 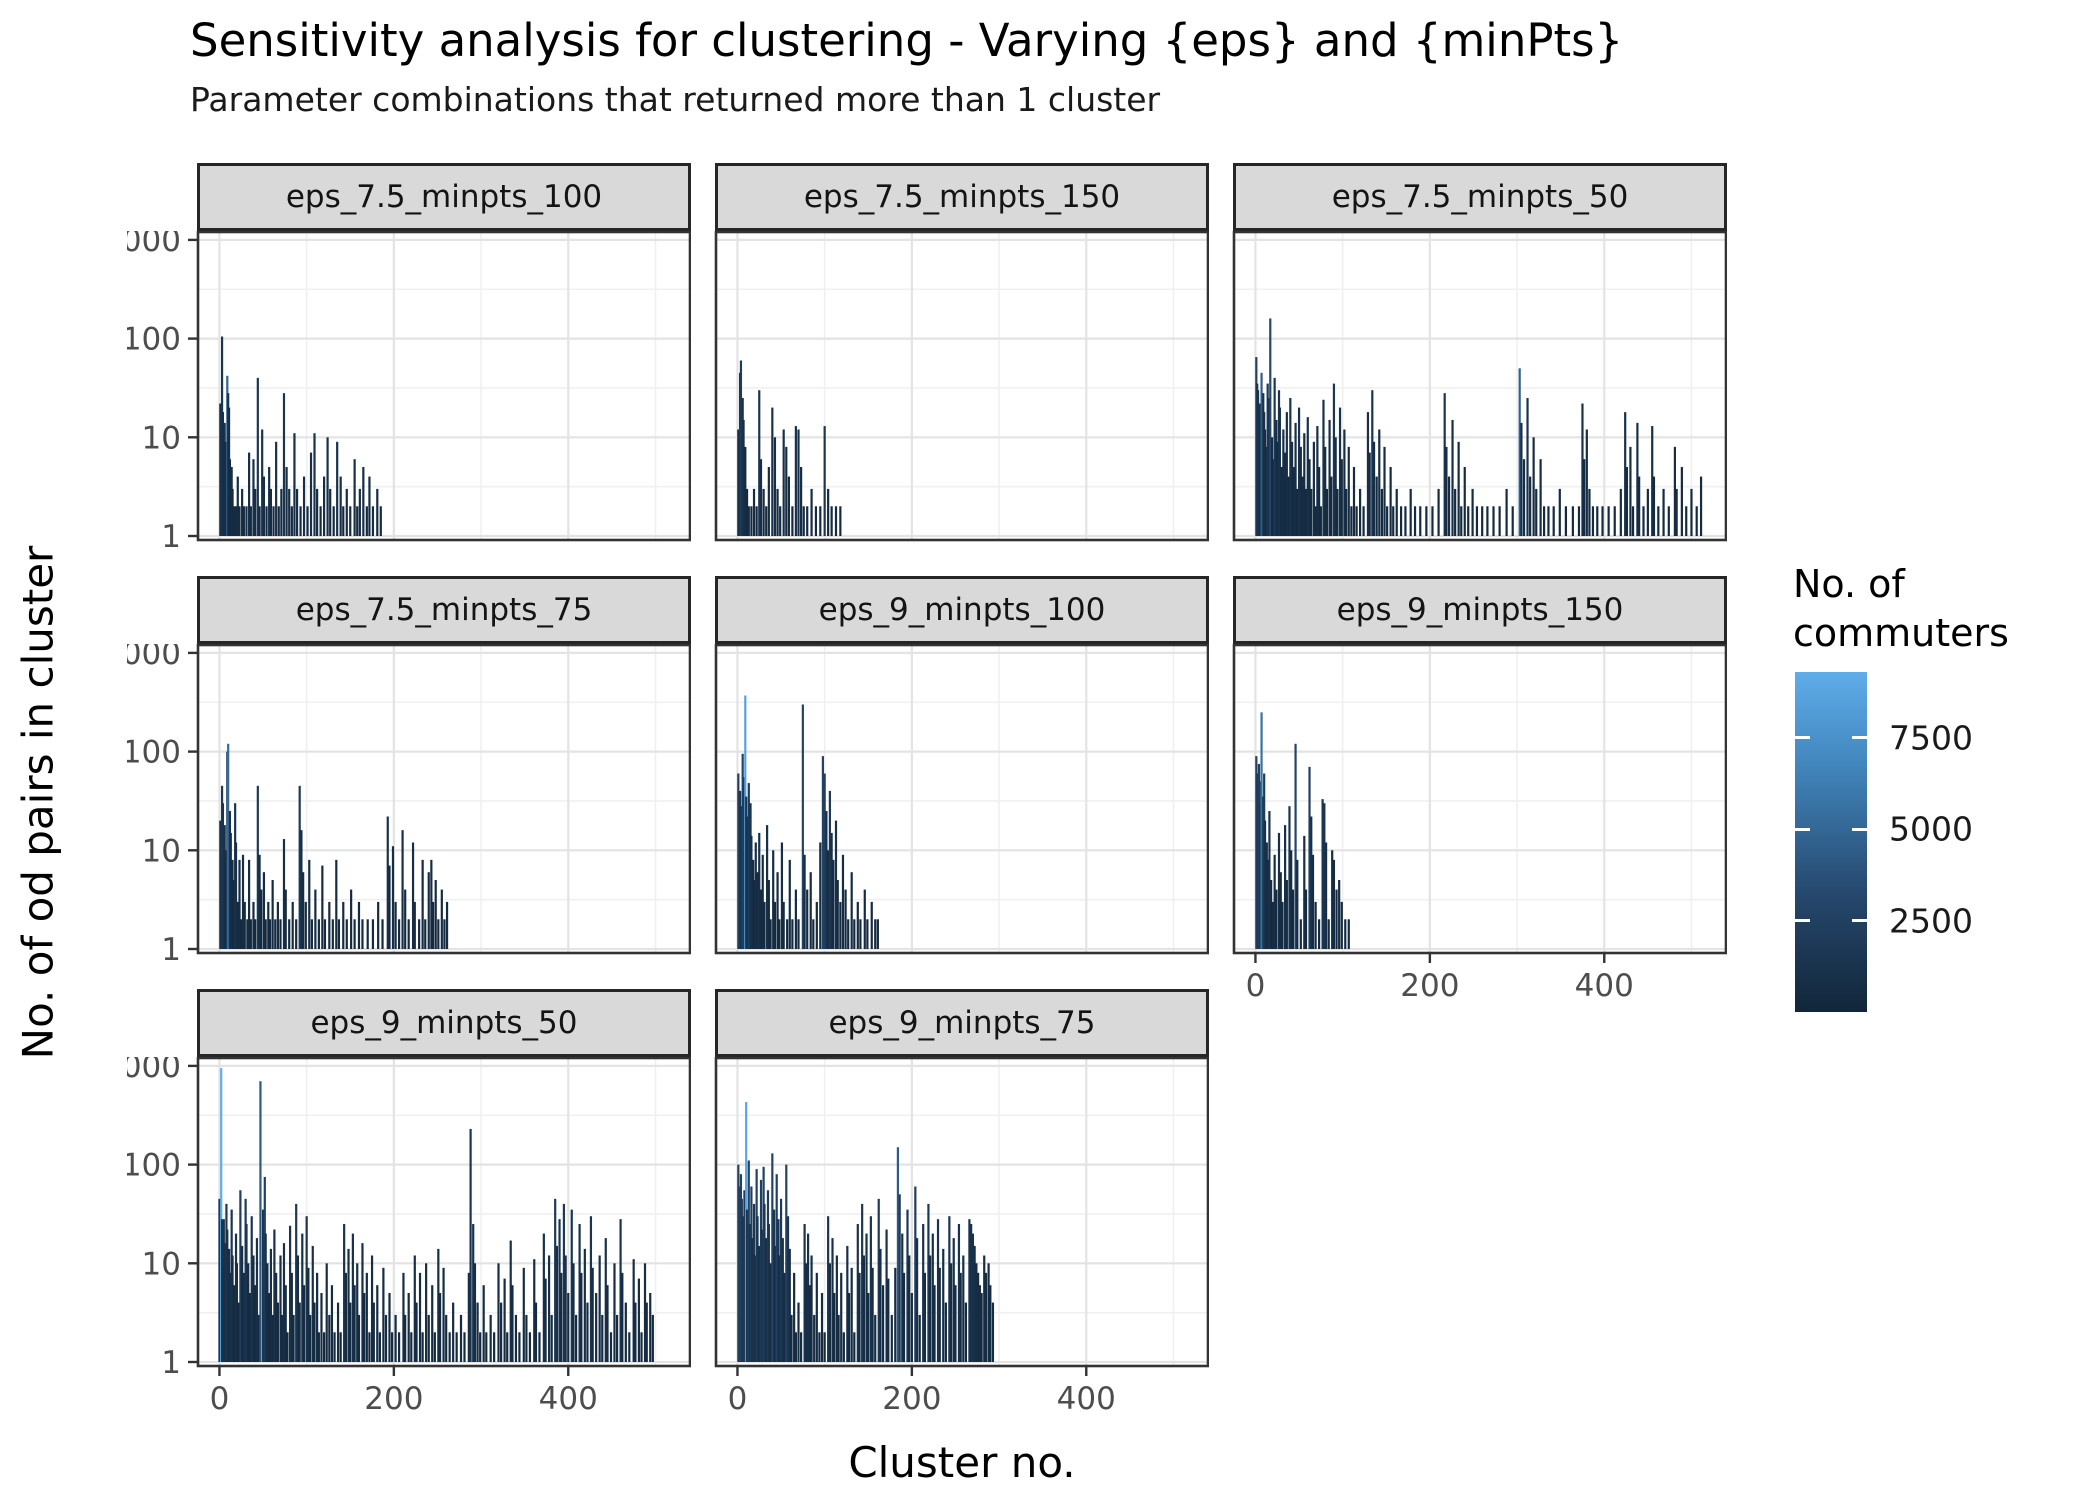 I want to click on facet-strip-label: eps_7.5_minpts_75, so click(x=444, y=610).